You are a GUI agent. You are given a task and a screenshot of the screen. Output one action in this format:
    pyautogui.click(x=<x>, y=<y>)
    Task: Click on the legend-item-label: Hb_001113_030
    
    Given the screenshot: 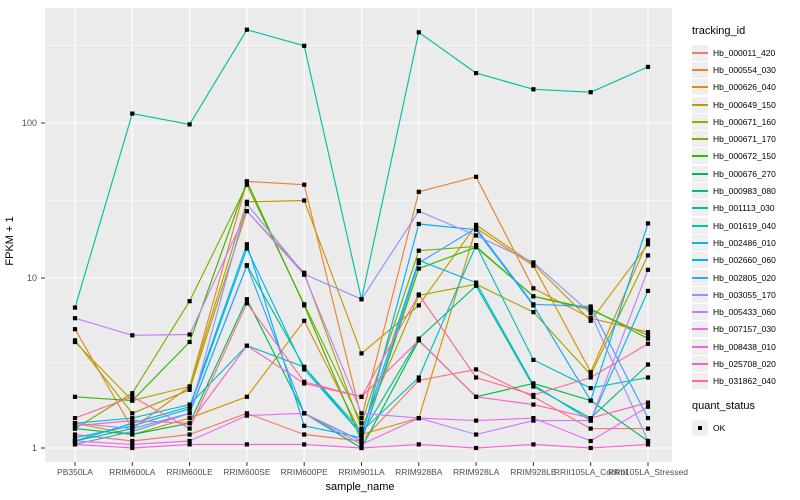 What is the action you would take?
    pyautogui.click(x=744, y=208)
    